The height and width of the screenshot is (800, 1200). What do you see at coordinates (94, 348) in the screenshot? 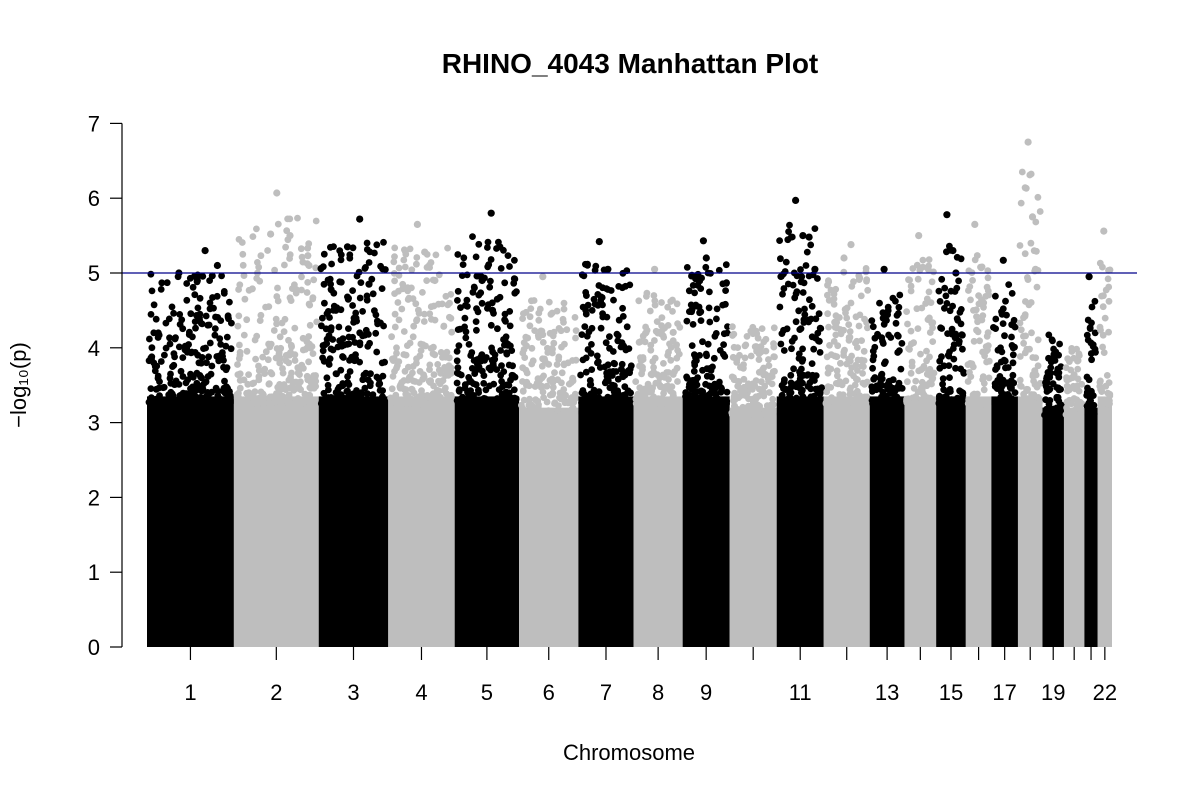
I see `y-tick-label: 4` at bounding box center [94, 348].